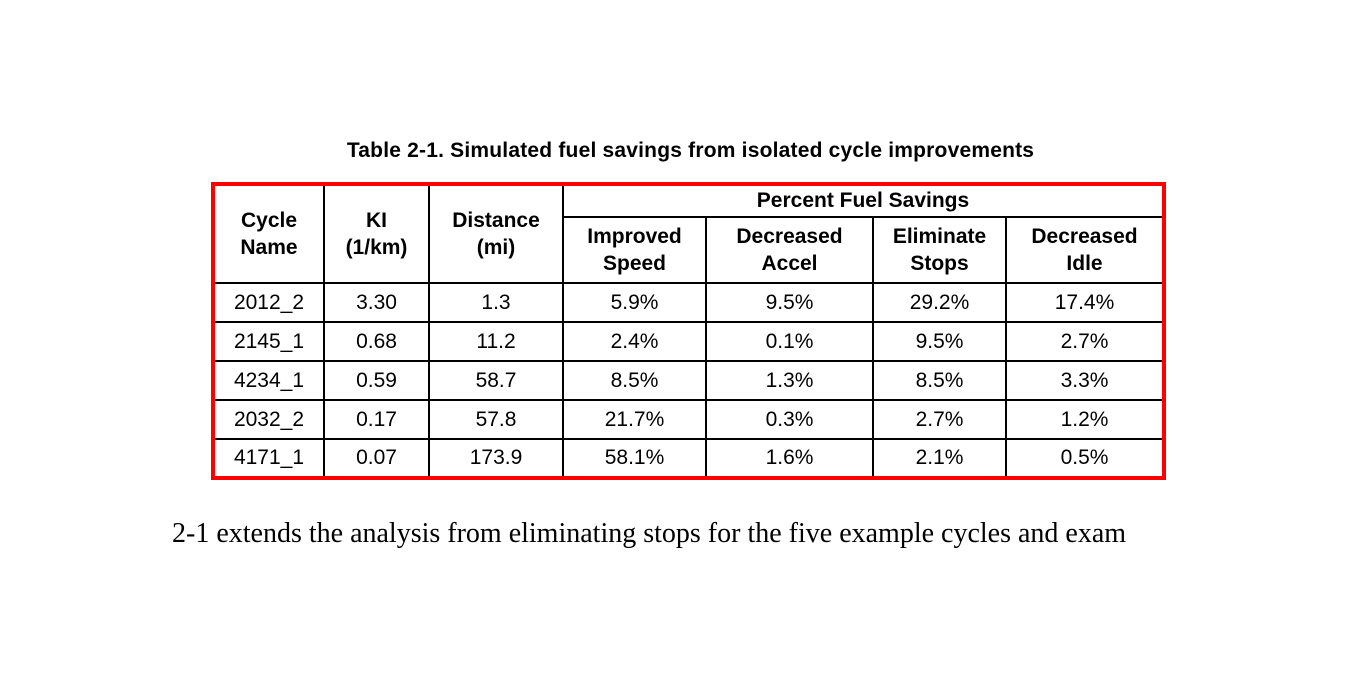  Describe the element at coordinates (496, 458) in the screenshot. I see `cell-distance: 173.9` at that location.